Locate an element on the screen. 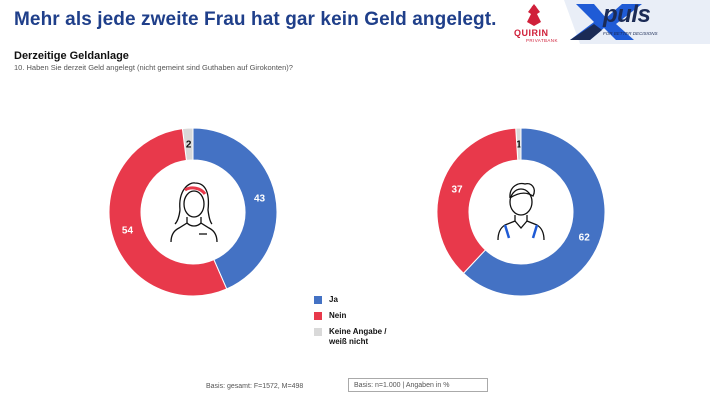 The image size is (710, 400). slice-value-label: 62 is located at coordinates (585, 238).